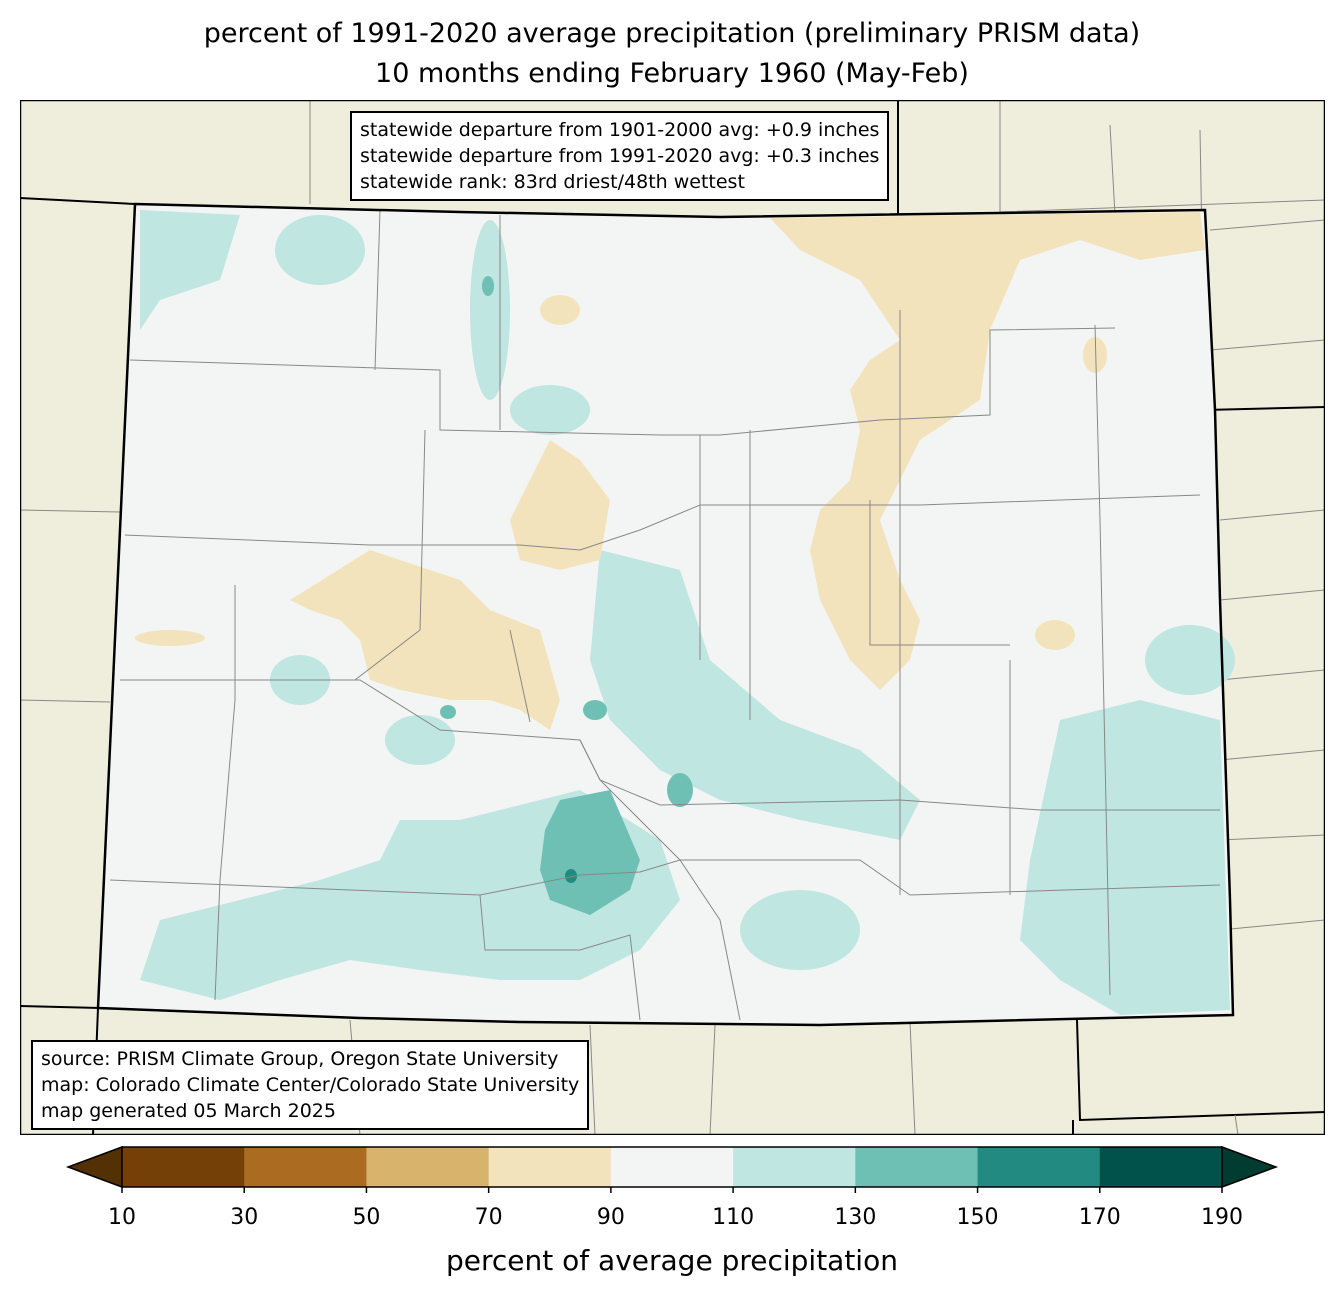 This screenshot has height=1299, width=1344. What do you see at coordinates (977, 1217) in the screenshot?
I see `colorbar-tick-label: 150` at bounding box center [977, 1217].